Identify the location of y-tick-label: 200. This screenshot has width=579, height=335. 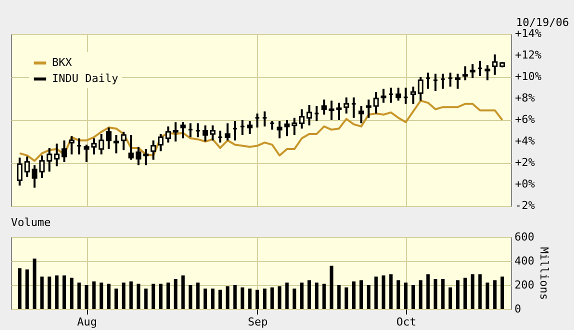
(524, 285).